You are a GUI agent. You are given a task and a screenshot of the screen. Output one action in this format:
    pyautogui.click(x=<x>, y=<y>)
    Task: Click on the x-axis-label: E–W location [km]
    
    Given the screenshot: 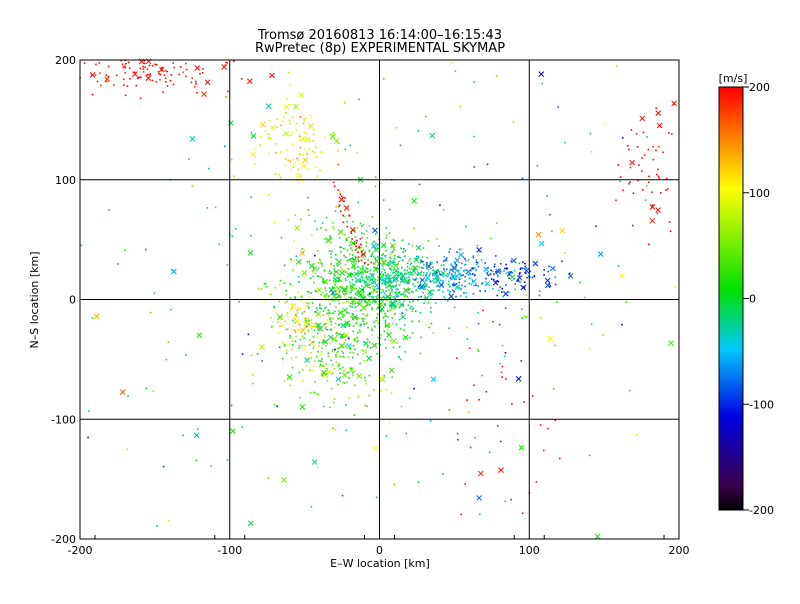 What is the action you would take?
    pyautogui.click(x=380, y=563)
    